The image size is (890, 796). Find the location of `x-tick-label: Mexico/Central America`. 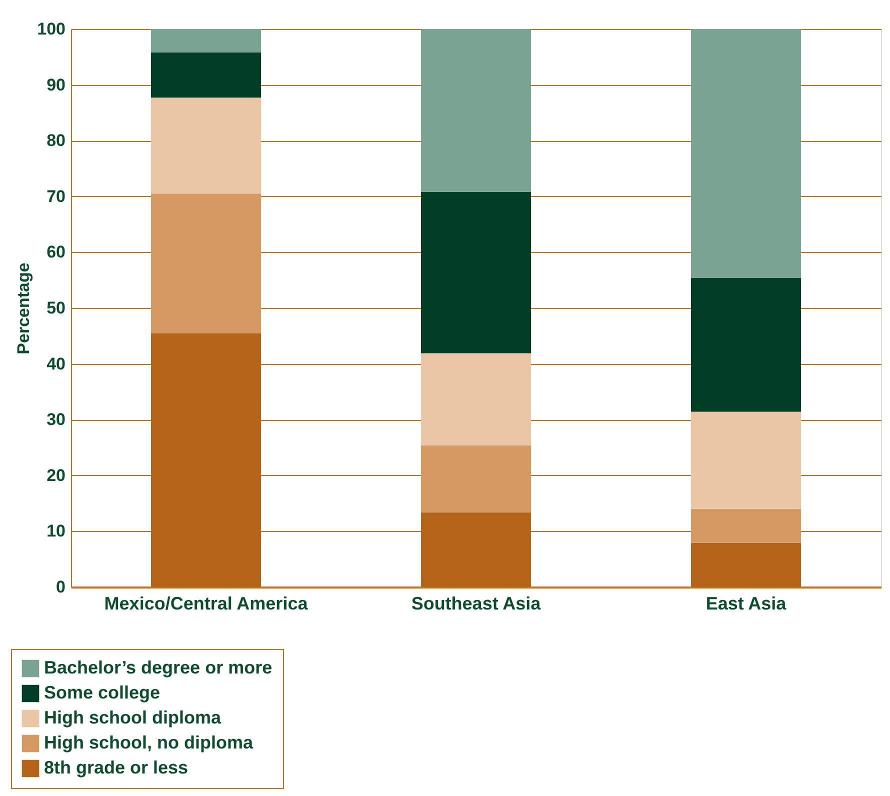

x-tick-label: Mexico/Central America is located at coordinates (206, 604).